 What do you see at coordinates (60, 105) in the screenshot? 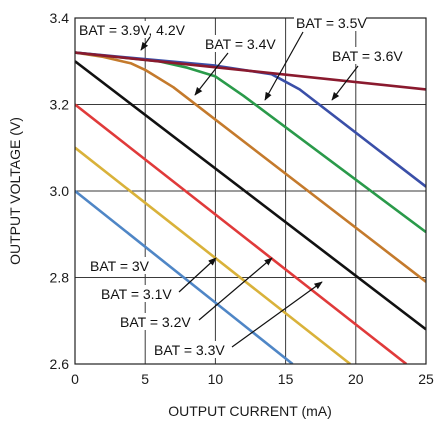
I see `y-tick-label-3-2: 3.2` at bounding box center [60, 105].